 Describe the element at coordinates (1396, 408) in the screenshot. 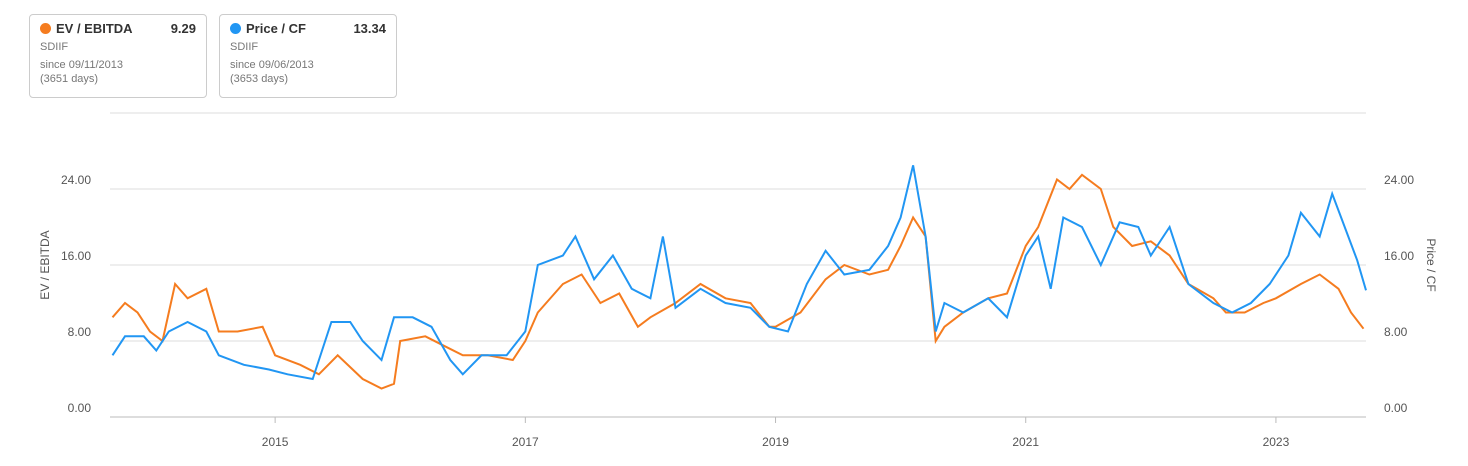

I see `y2-tick-label: 0.00` at that location.